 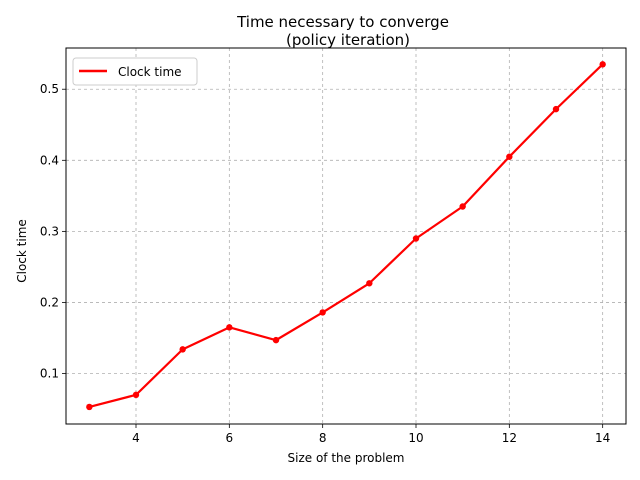 I want to click on y-axis: 0.1 0.2 0.3 0.4 0.5, so click(x=53, y=231).